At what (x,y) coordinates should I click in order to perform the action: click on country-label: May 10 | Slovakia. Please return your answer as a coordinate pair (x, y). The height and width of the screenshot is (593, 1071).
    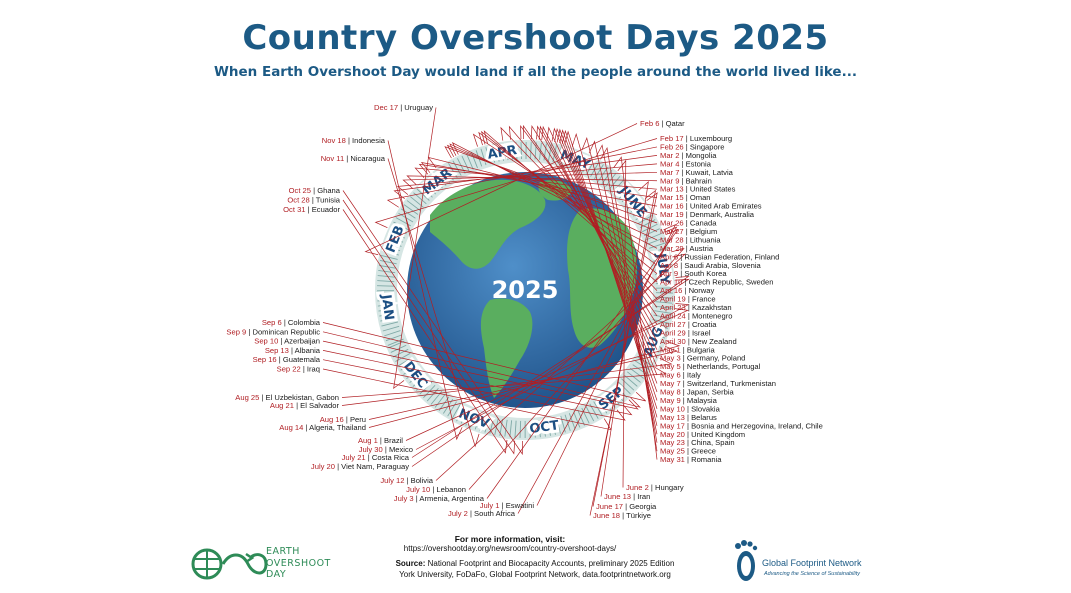
    Looking at the image, I should click on (690, 408).